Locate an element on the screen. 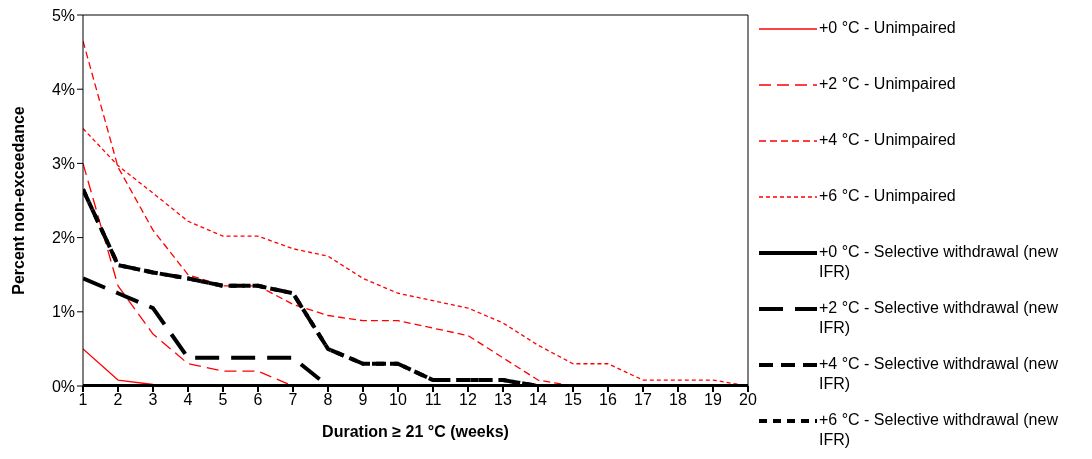 This screenshot has width=1092, height=459. legend-label: +0 °C - Unimpaired is located at coordinates (888, 28).